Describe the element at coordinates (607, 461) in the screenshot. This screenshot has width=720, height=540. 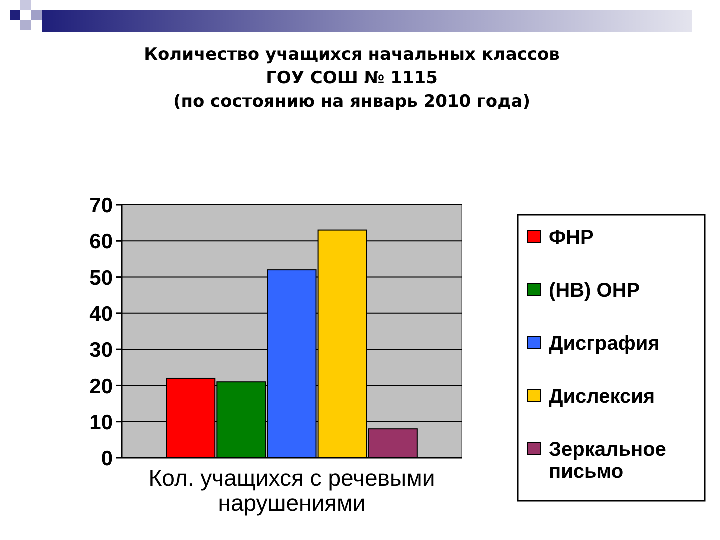
I see `legend-label: Зеркальное письмо` at that location.